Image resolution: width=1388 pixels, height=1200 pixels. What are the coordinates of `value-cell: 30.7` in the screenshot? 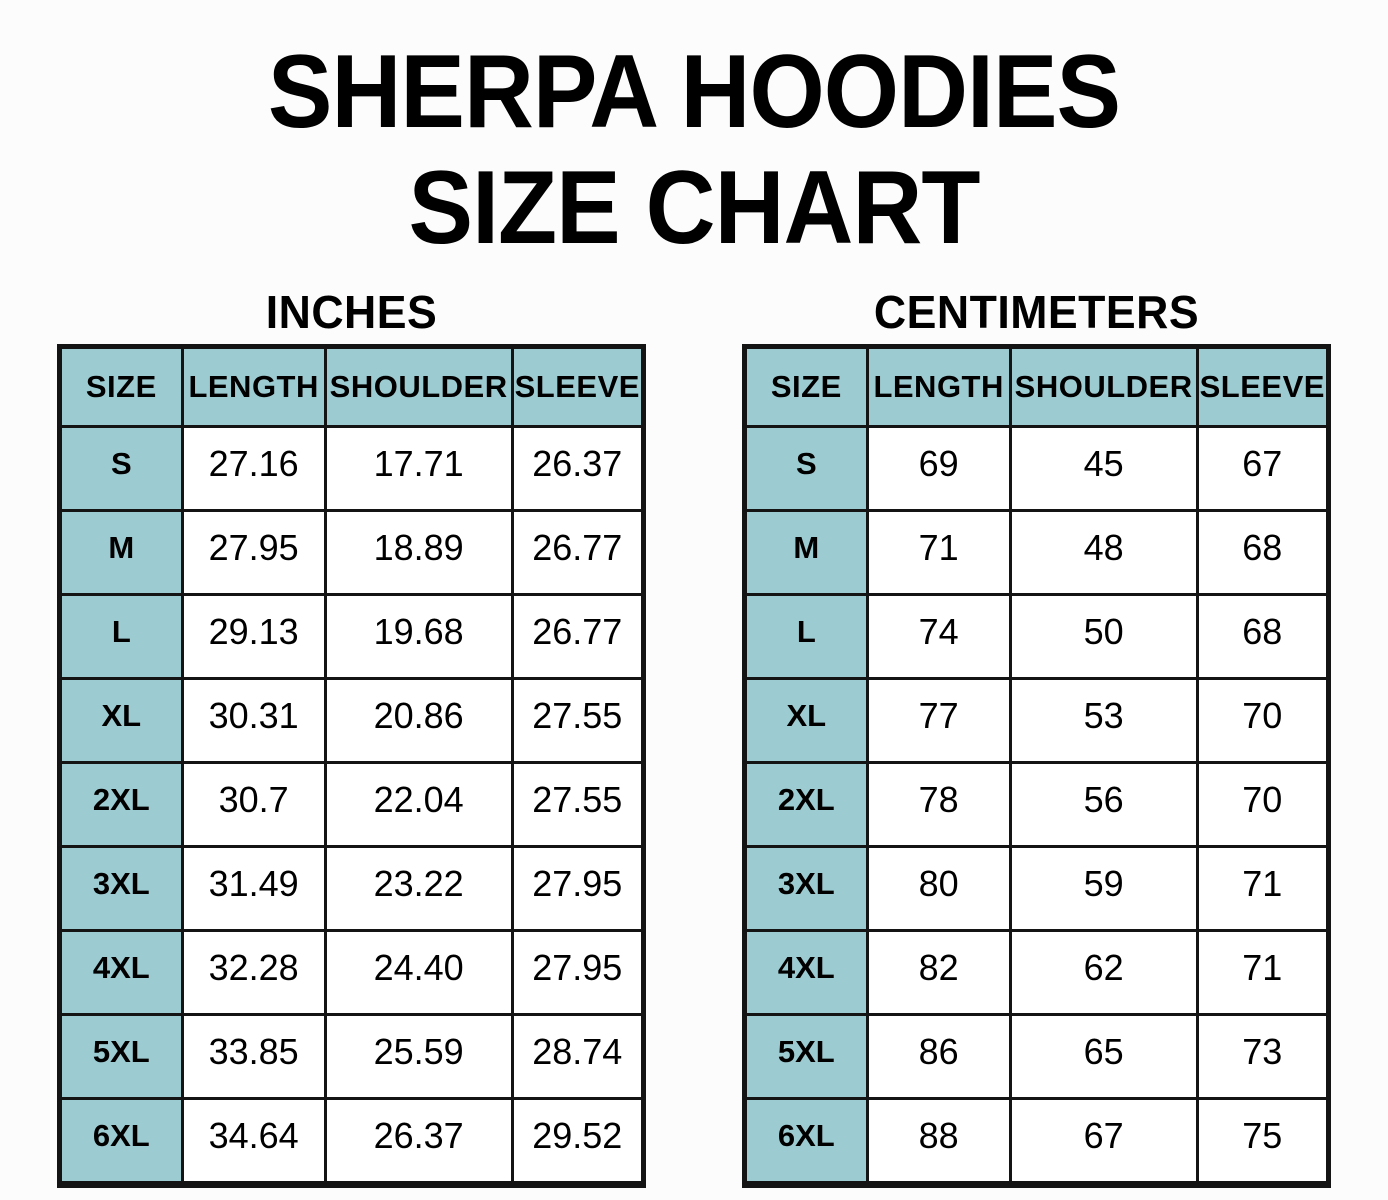 It's located at (253, 804).